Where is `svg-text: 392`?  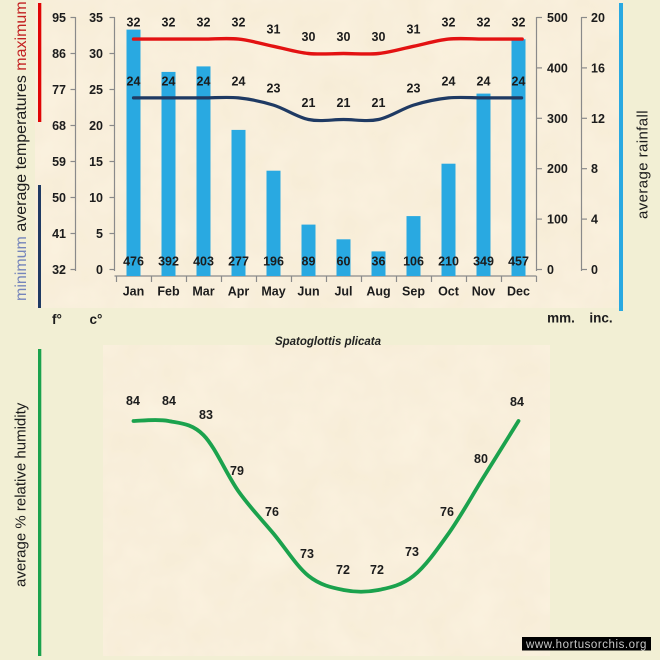 svg-text: 392 is located at coordinates (168, 262).